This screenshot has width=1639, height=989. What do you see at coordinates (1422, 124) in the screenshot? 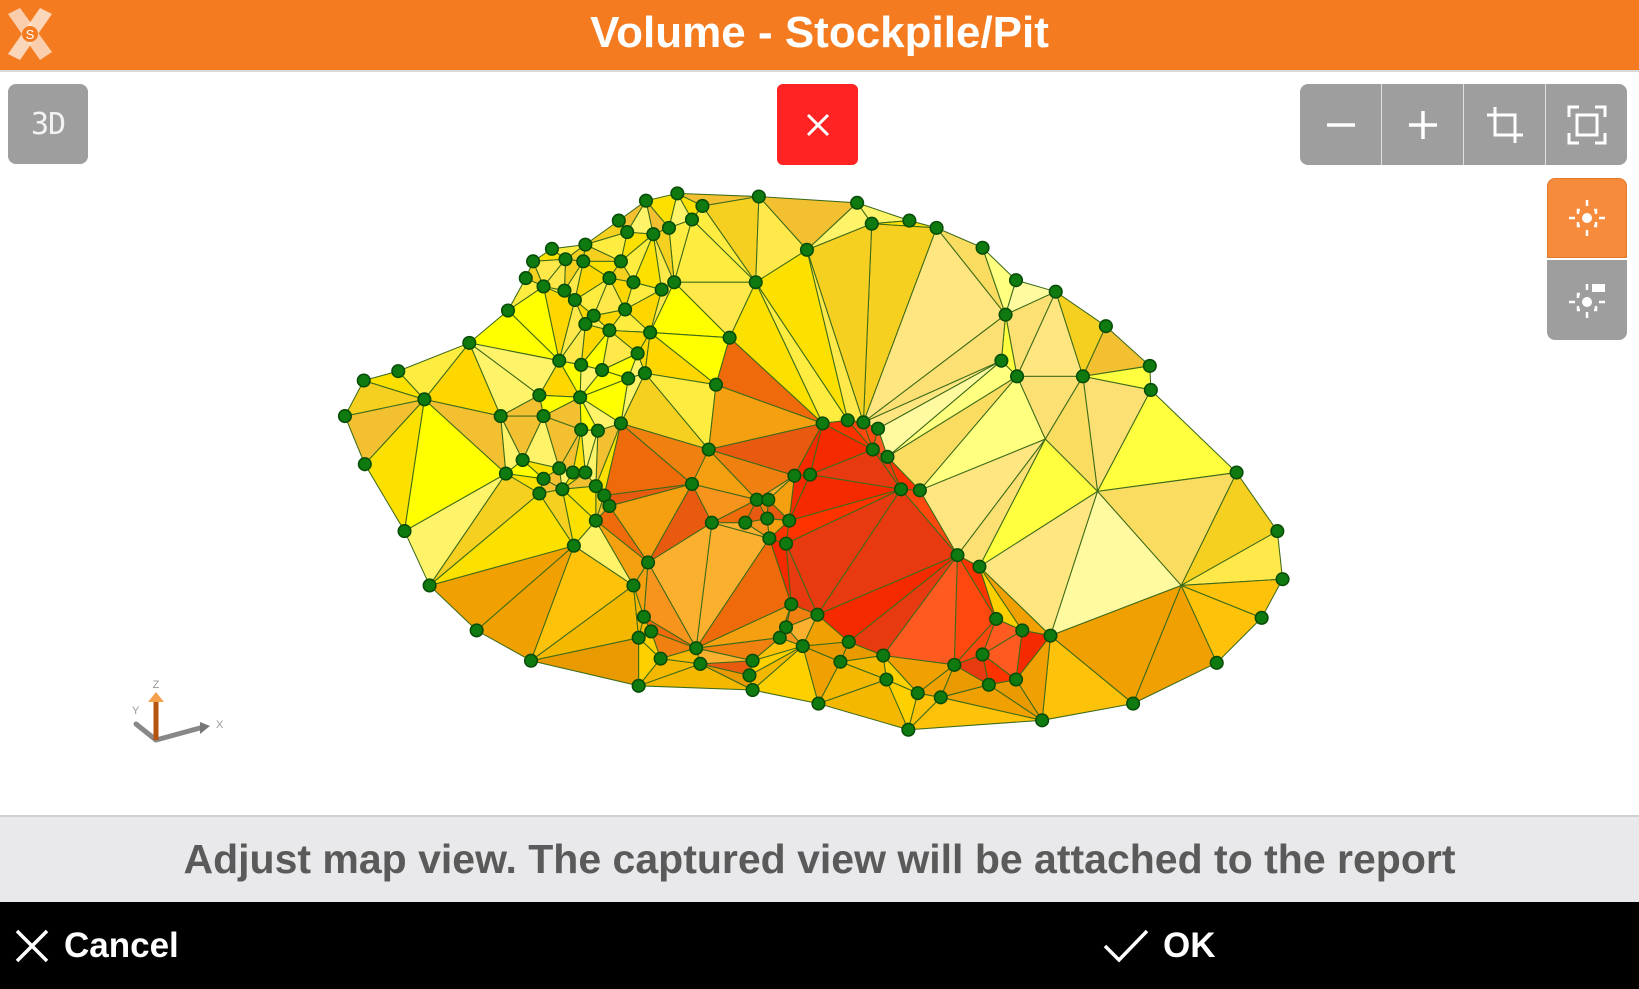
I see `zoom-in-button` at bounding box center [1422, 124].